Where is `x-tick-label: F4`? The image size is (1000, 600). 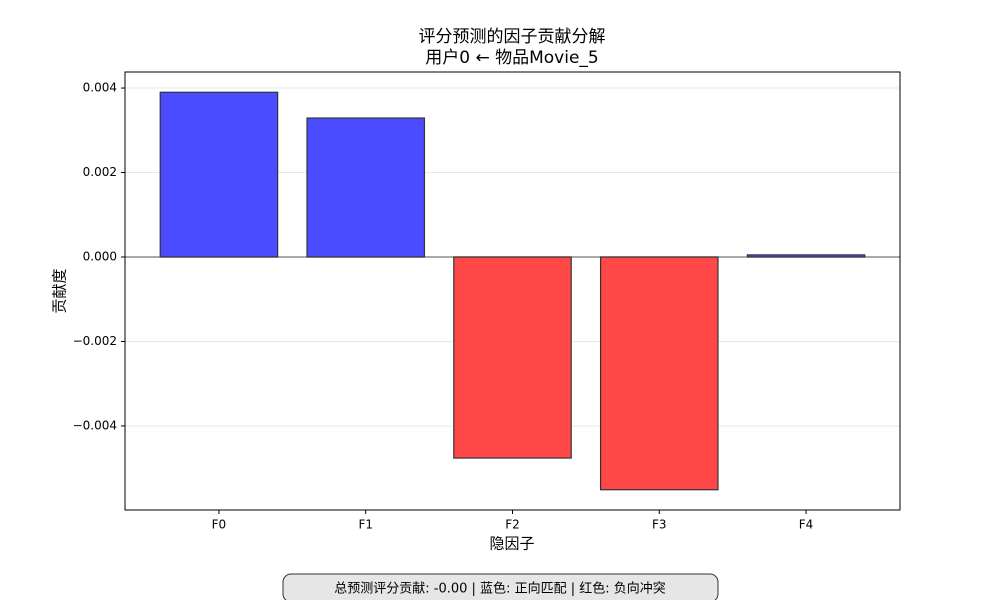
x-tick-label: F4 is located at coordinates (806, 525).